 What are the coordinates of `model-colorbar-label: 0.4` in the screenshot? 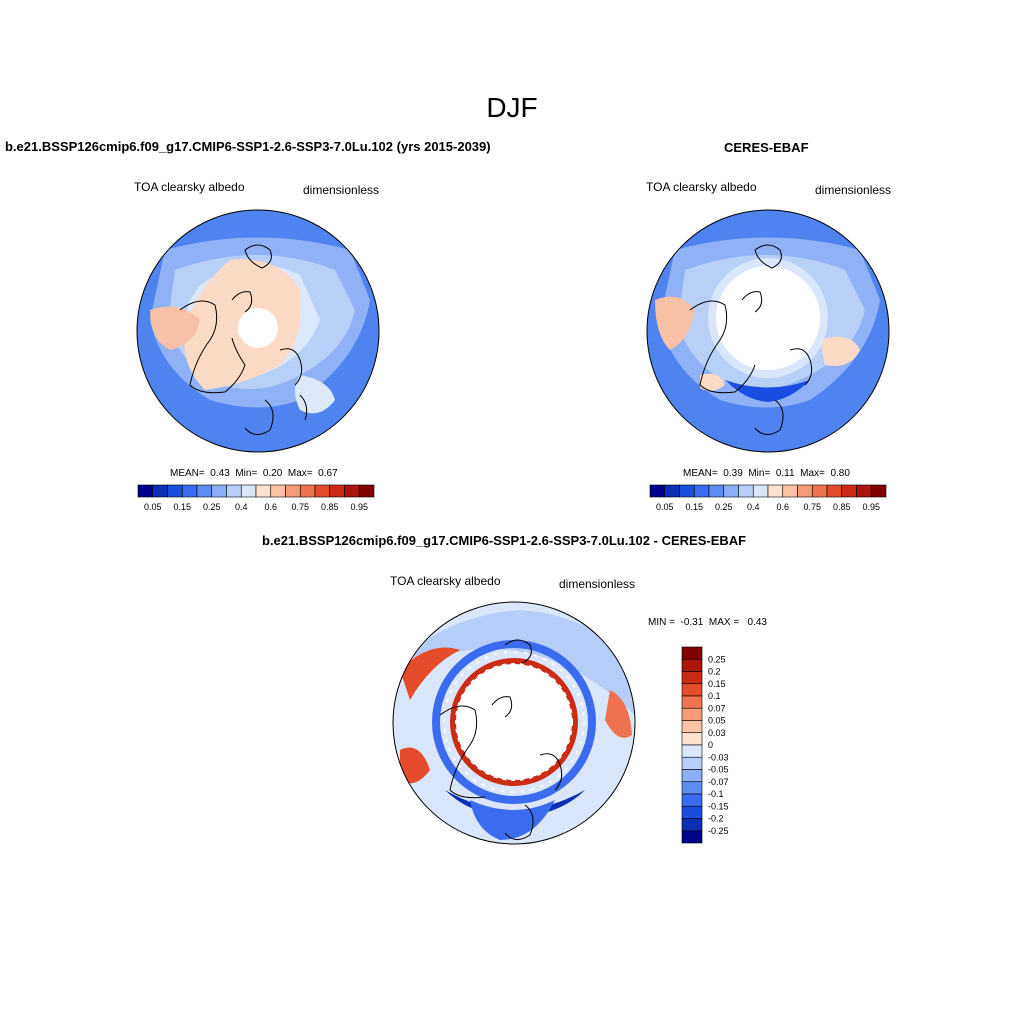 It's located at (241, 507).